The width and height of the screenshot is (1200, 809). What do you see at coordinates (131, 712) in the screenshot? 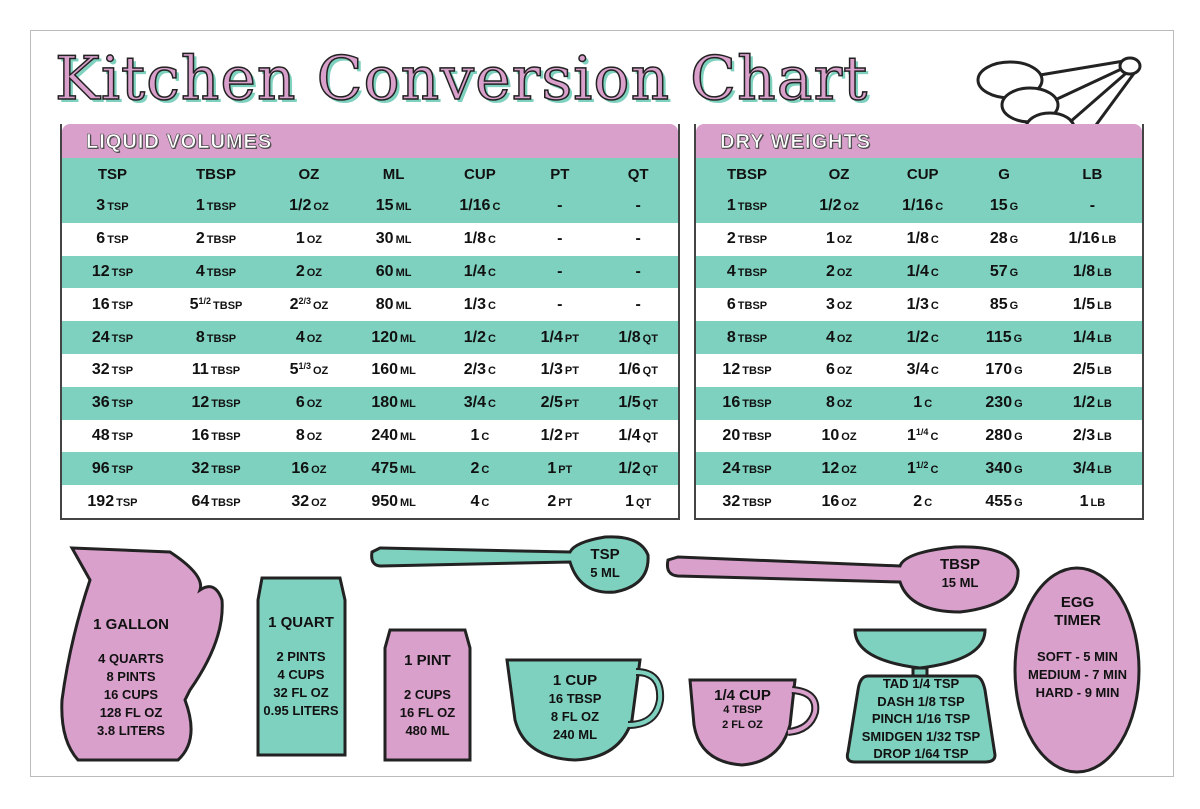
I see `label-line: 128 FL OZ` at bounding box center [131, 712].